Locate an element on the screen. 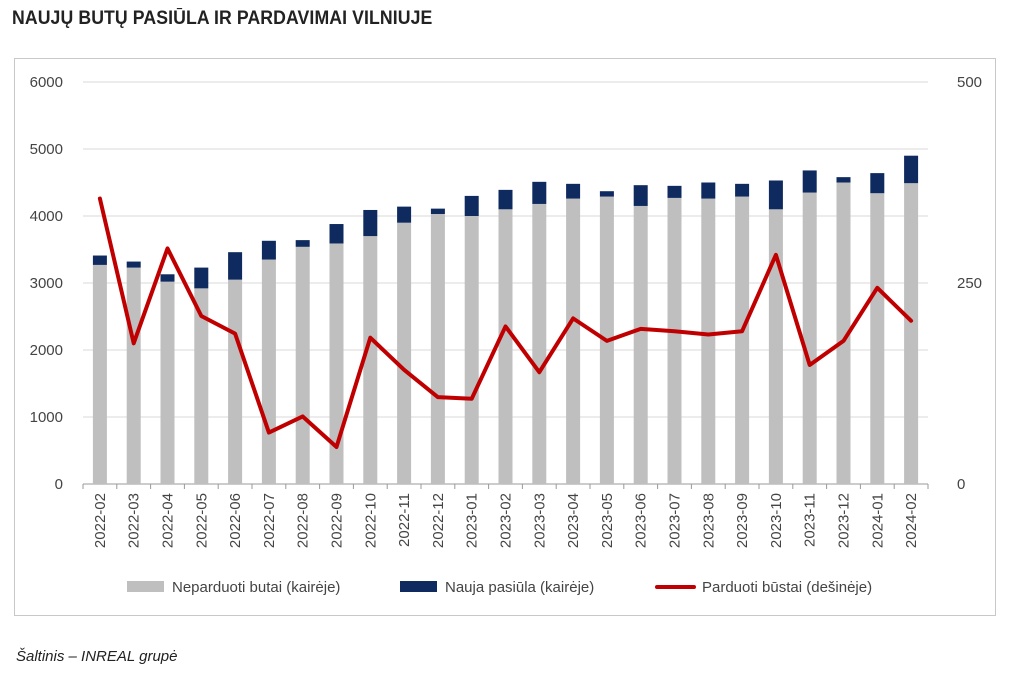  x-tick-label: 2023-11 is located at coordinates (810, 520).